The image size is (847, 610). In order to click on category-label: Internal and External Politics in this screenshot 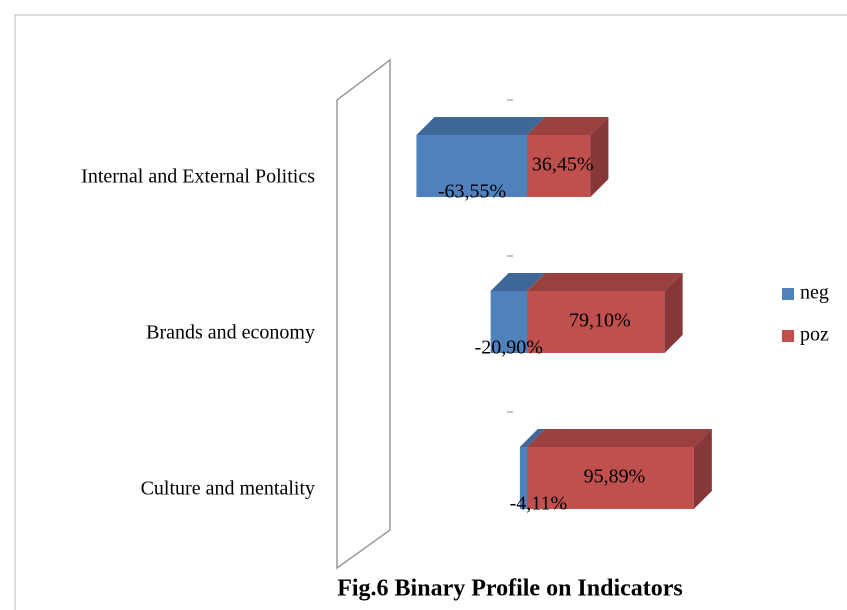, I will do `click(198, 177)`.